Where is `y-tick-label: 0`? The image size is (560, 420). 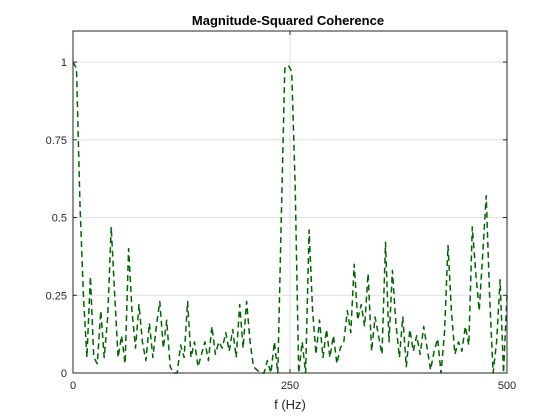 y-tick-label: 0 is located at coordinates (64, 374).